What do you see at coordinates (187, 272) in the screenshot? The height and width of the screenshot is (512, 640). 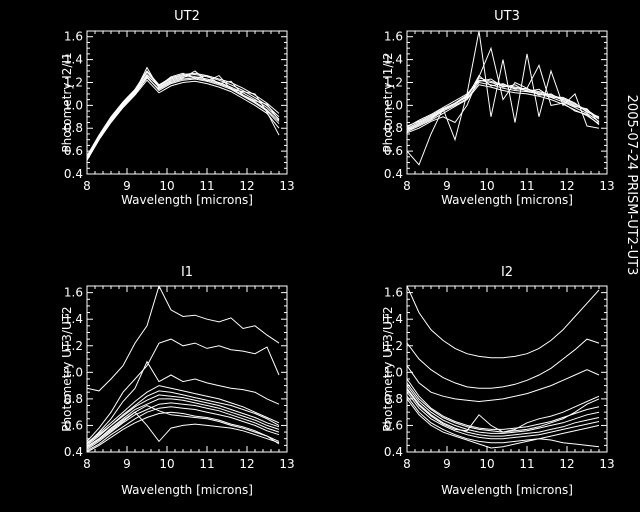 I see `panel-title: I1` at bounding box center [187, 272].